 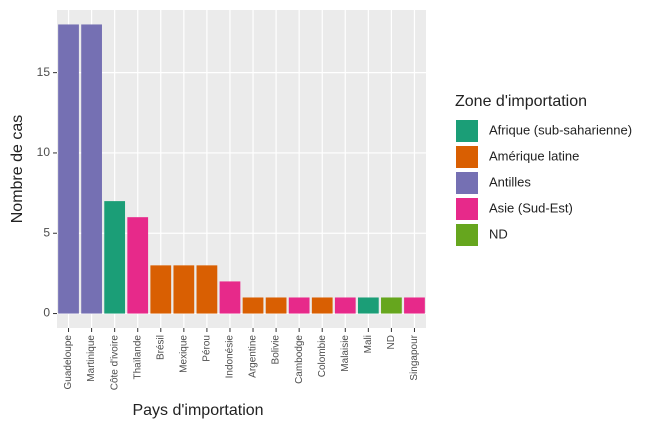 I want to click on legend-label: Asie (Sud-Est), so click(x=531, y=207).